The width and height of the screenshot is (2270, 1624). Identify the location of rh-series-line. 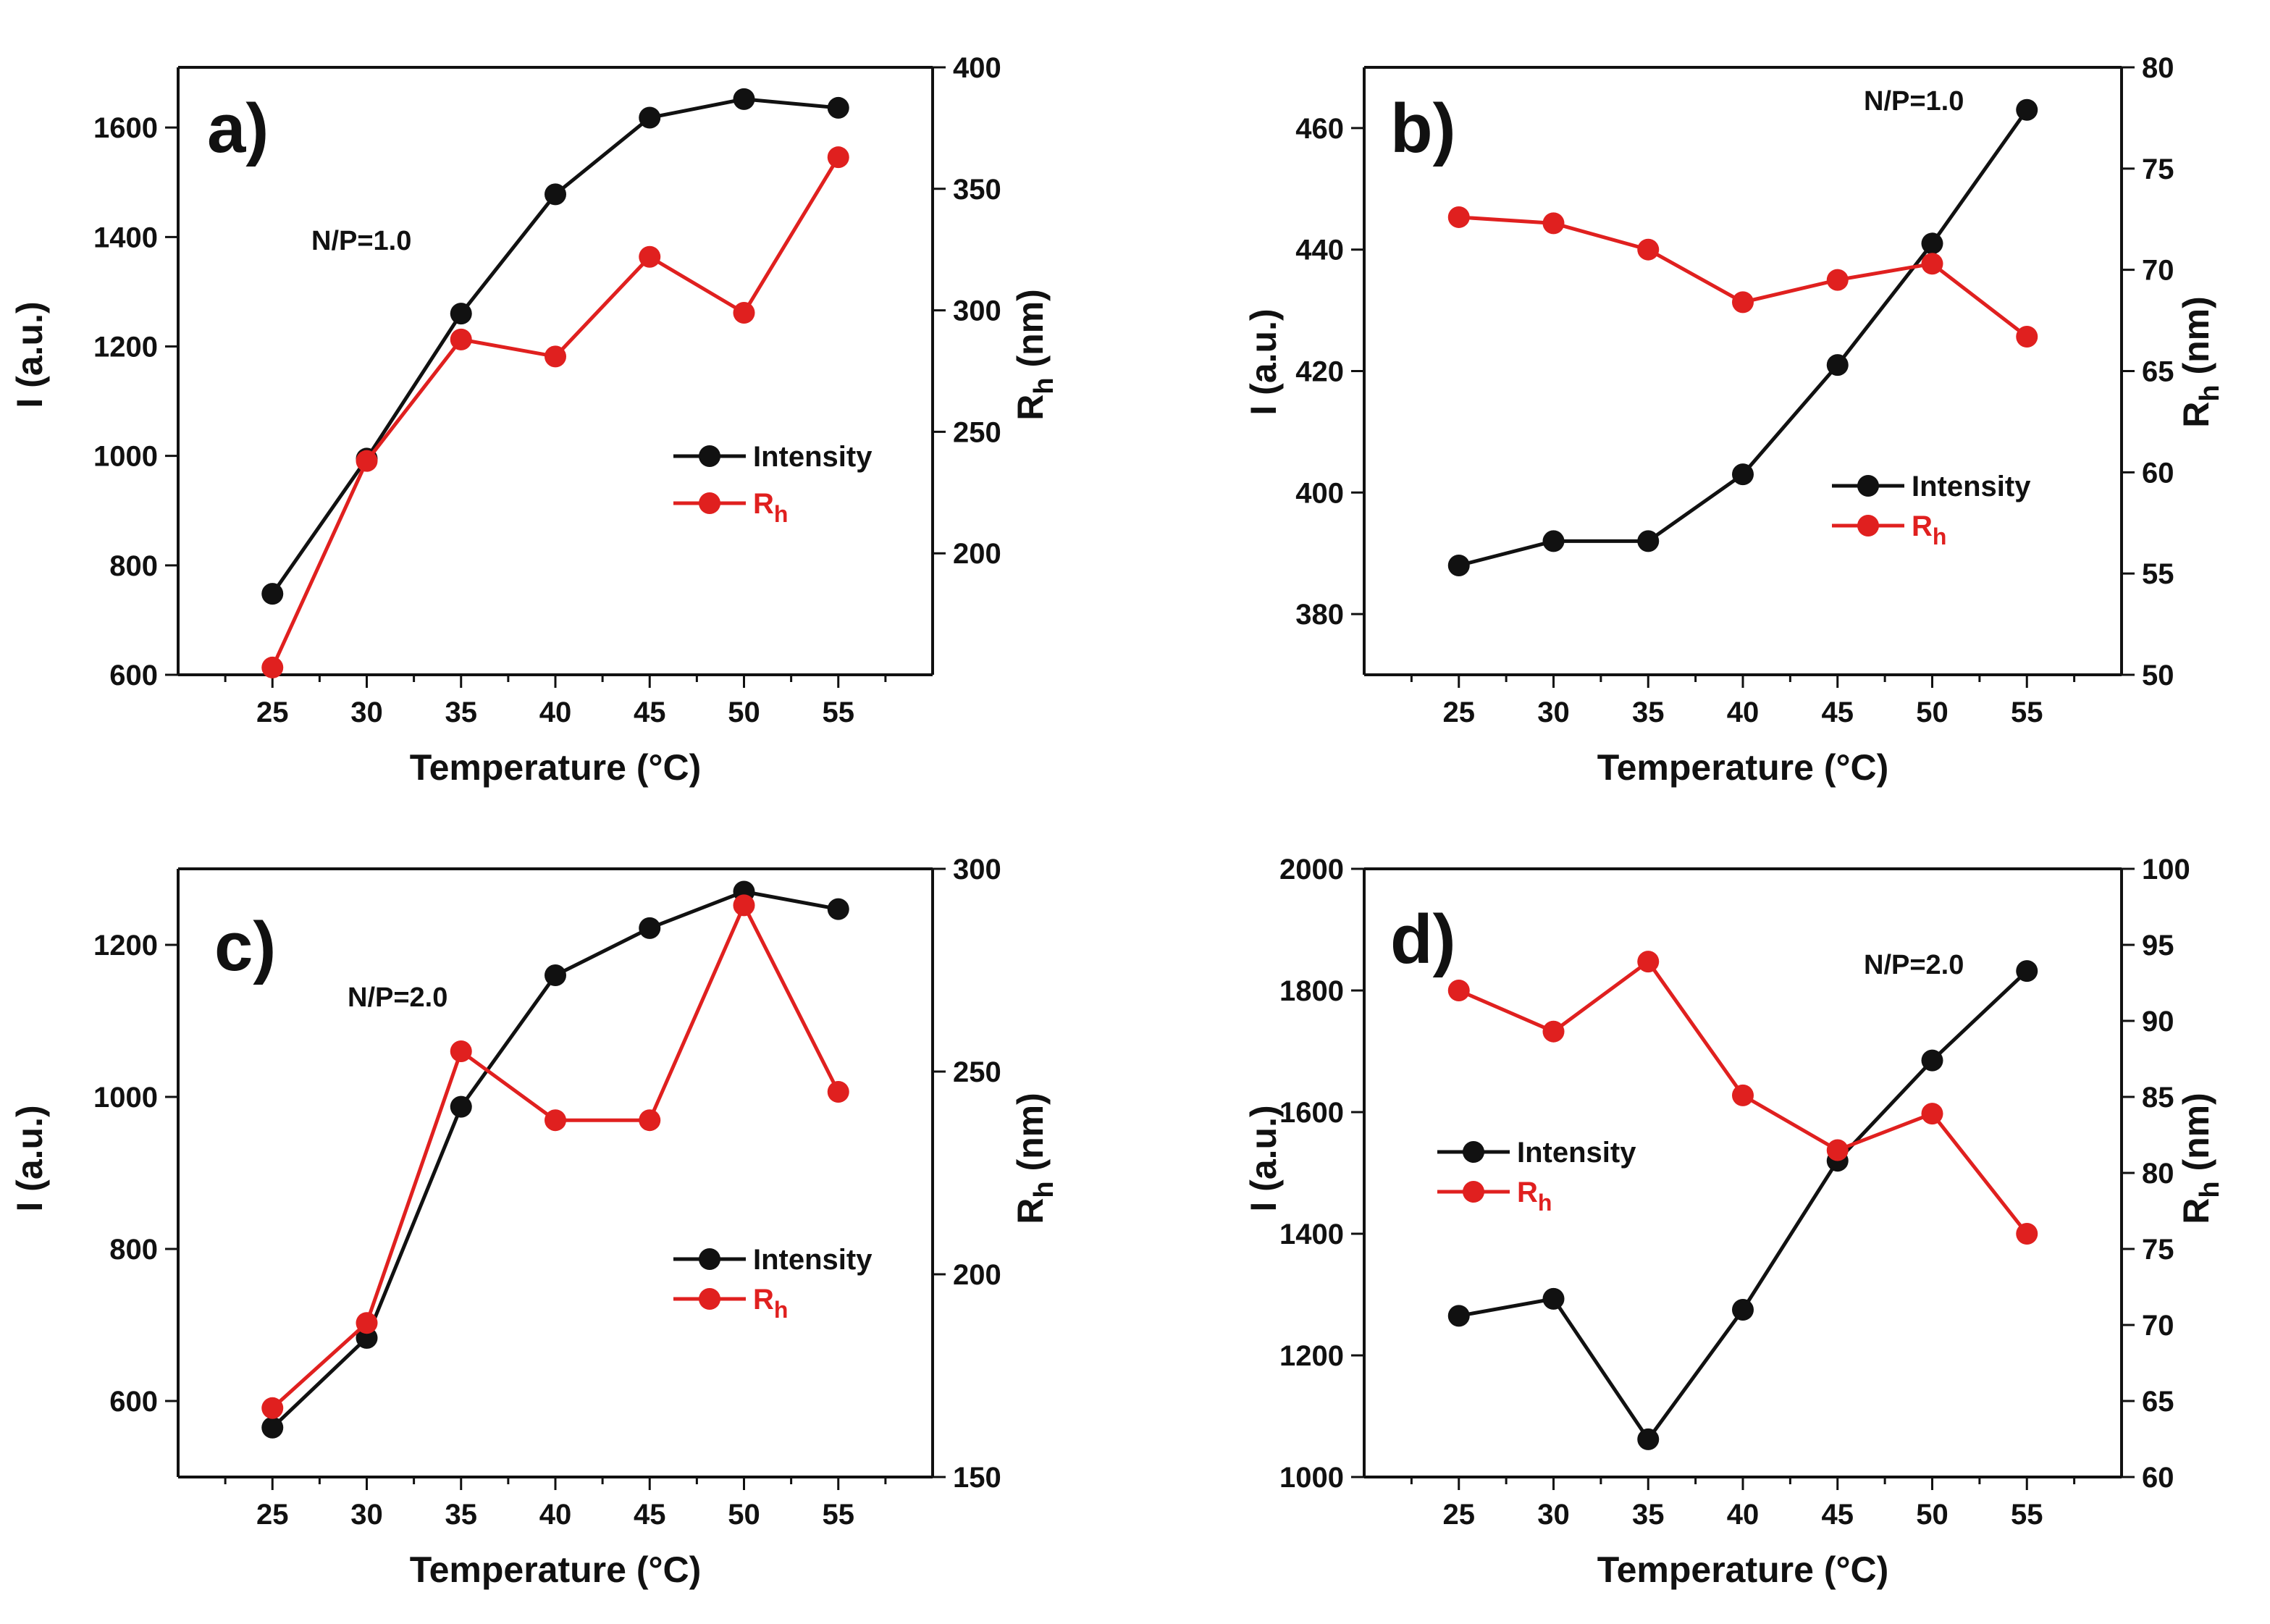
(1743, 276).